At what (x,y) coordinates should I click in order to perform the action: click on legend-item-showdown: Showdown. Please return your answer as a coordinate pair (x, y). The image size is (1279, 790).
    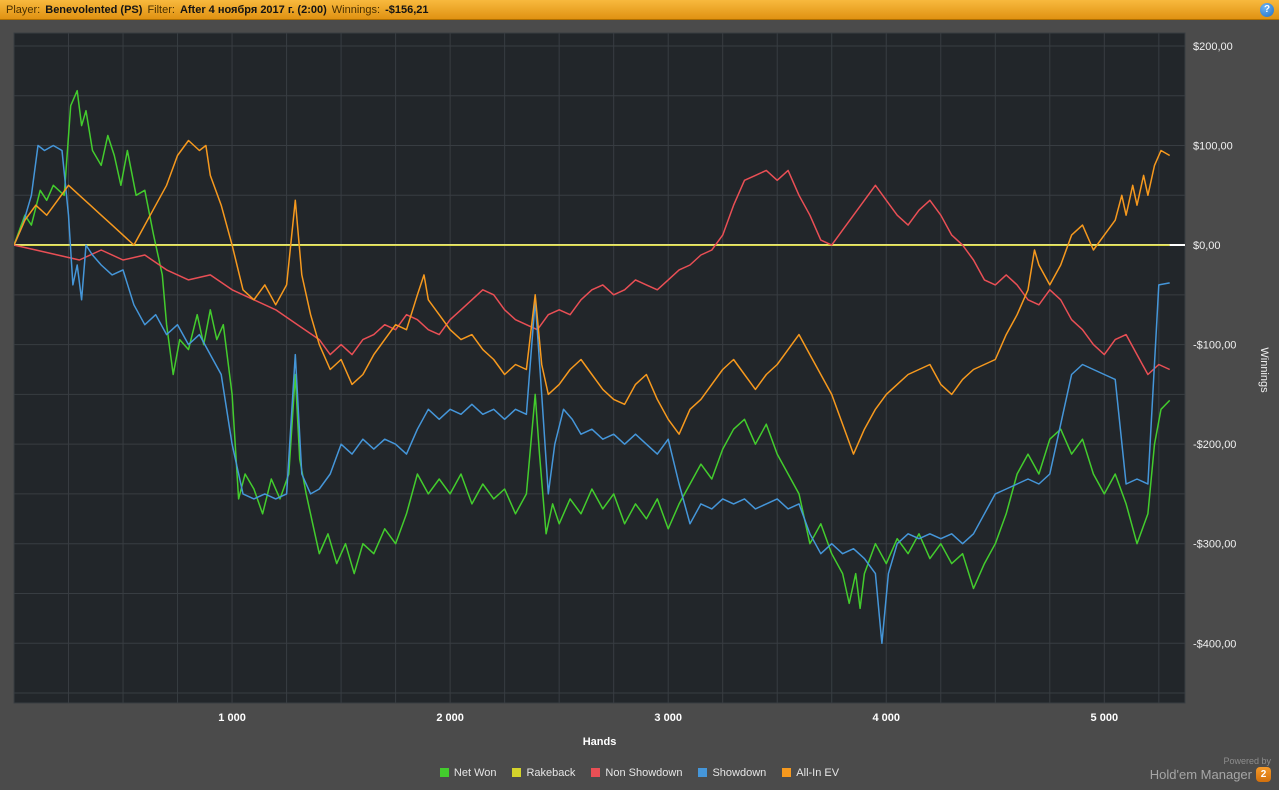
    Looking at the image, I should click on (732, 773).